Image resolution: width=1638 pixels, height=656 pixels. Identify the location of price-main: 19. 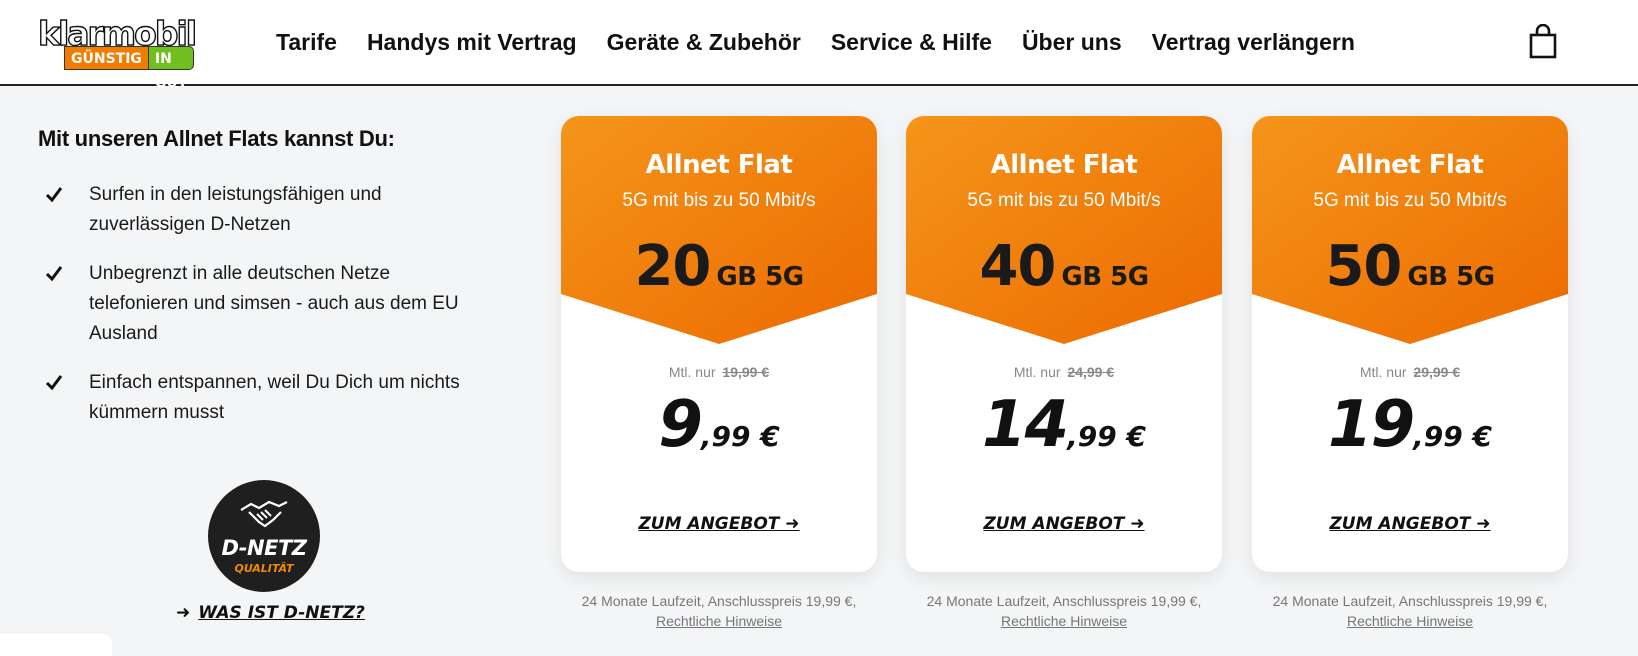
(1371, 425).